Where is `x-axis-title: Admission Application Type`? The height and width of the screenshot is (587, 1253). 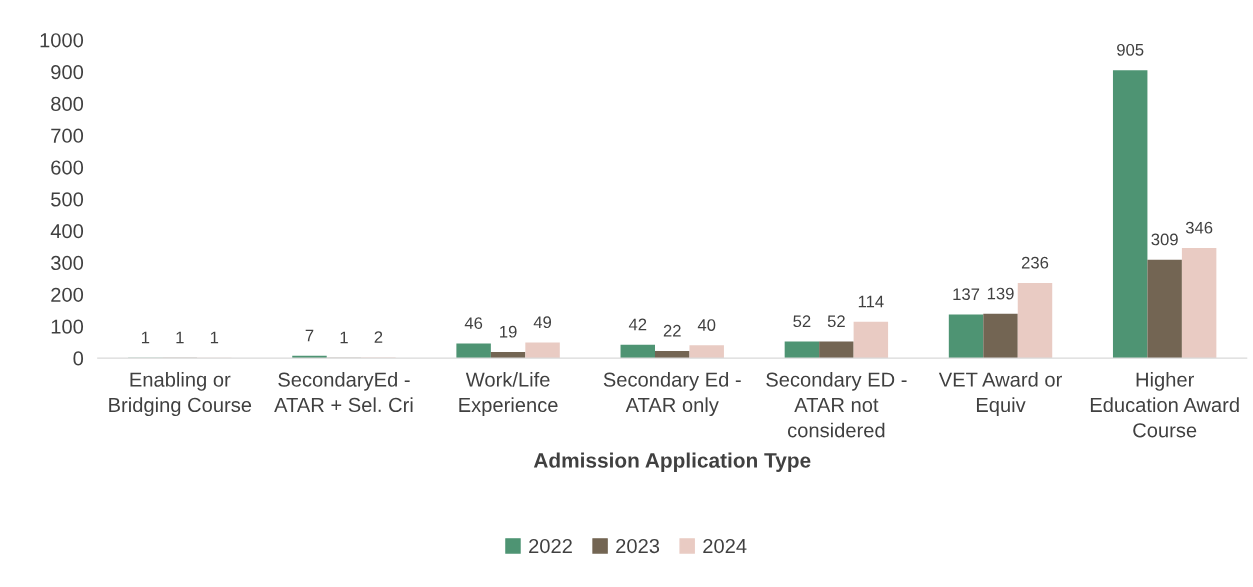
x-axis-title: Admission Application Type is located at coordinates (672, 462).